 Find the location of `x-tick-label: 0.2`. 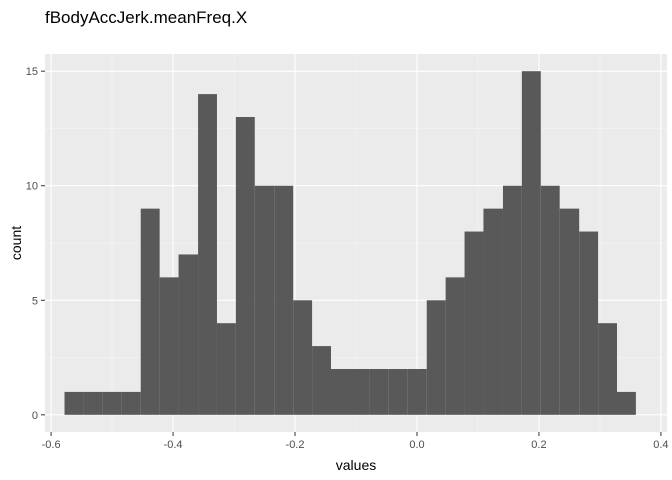

x-tick-label: 0.2 is located at coordinates (538, 445).